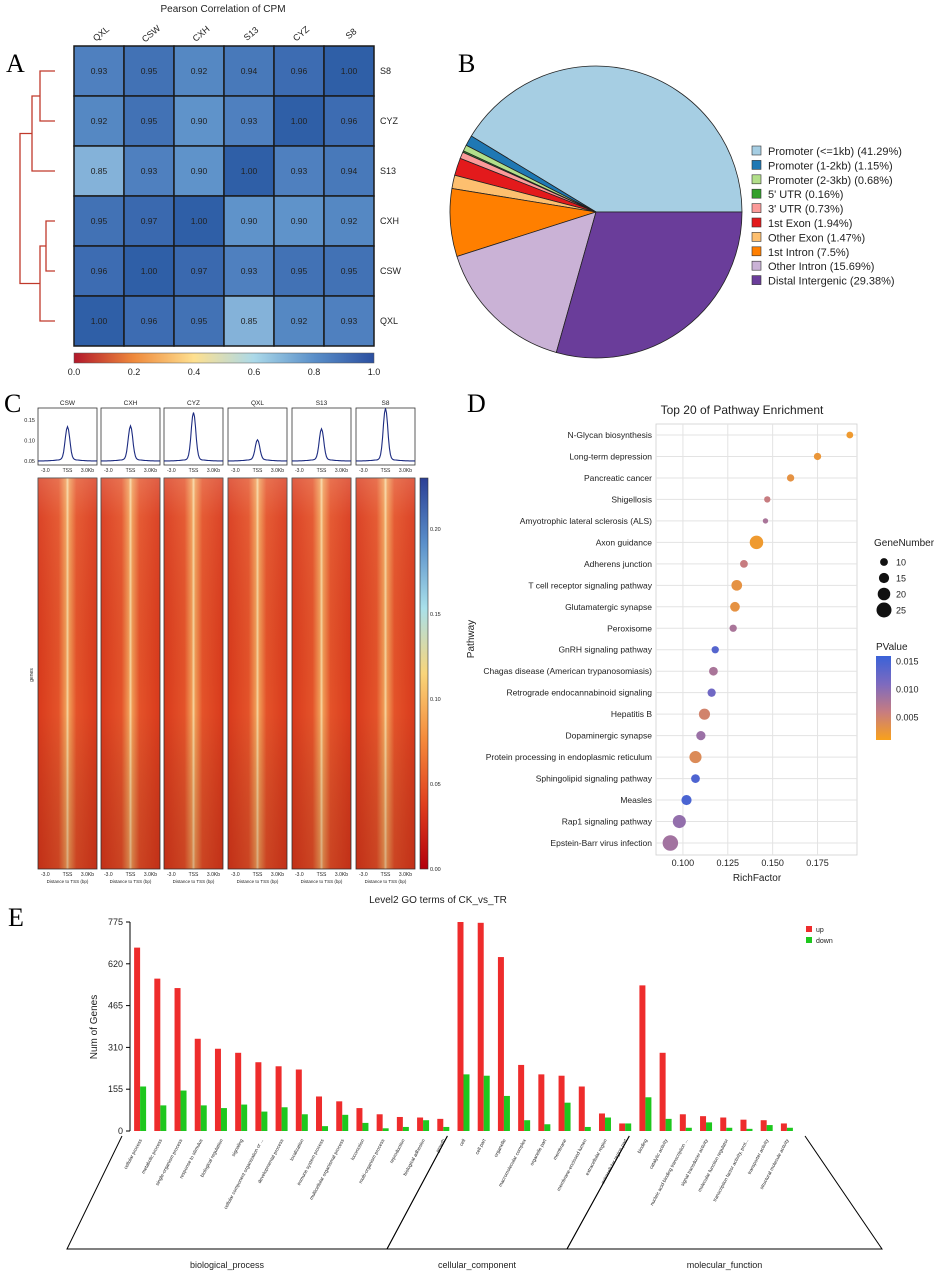 The width and height of the screenshot is (941, 1281). I want to click on heatmap-x-tick: TSS, so click(131, 875).